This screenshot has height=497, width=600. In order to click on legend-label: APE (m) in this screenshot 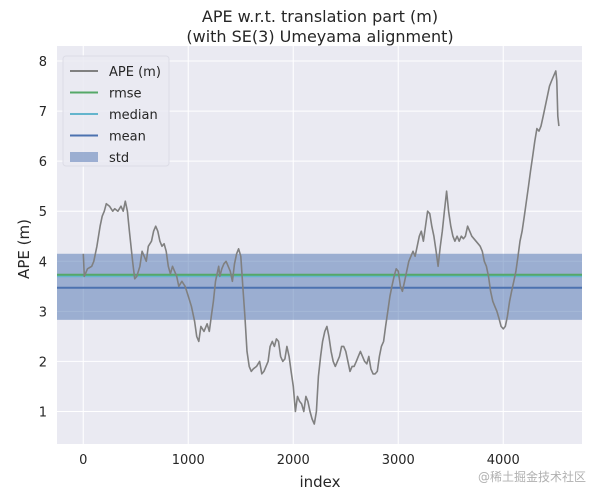, I will do `click(135, 72)`.